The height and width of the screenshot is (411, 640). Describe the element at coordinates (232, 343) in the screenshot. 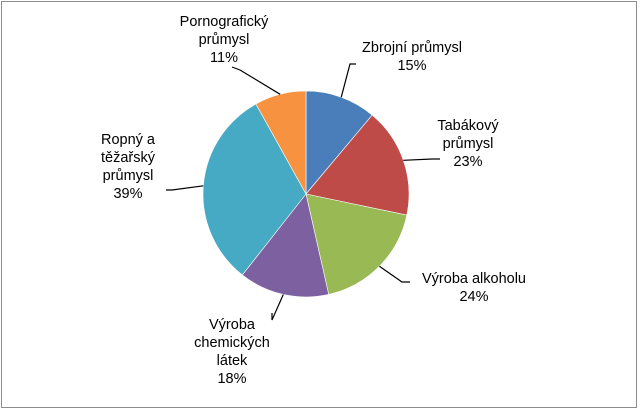

I see `slice-name-line: chemických` at that location.